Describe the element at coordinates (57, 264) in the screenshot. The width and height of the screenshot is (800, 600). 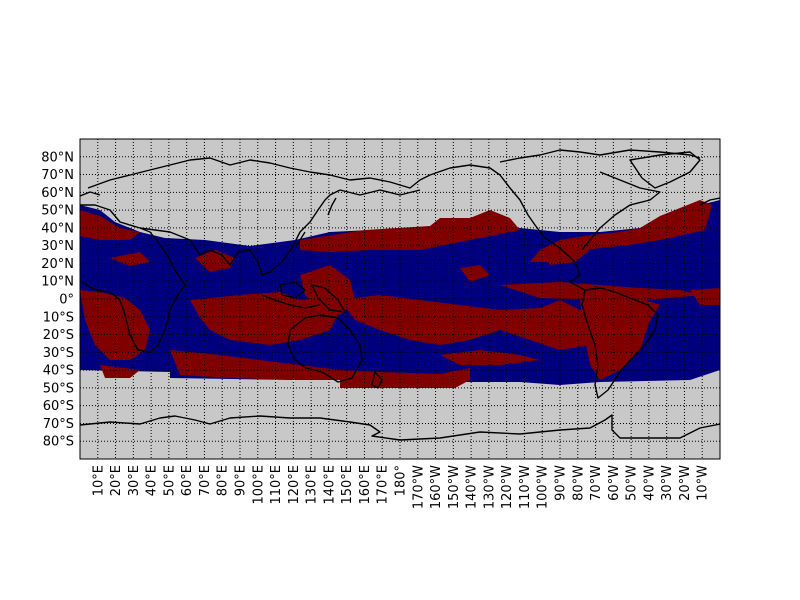
I see `latitude-label: 20°N` at that location.